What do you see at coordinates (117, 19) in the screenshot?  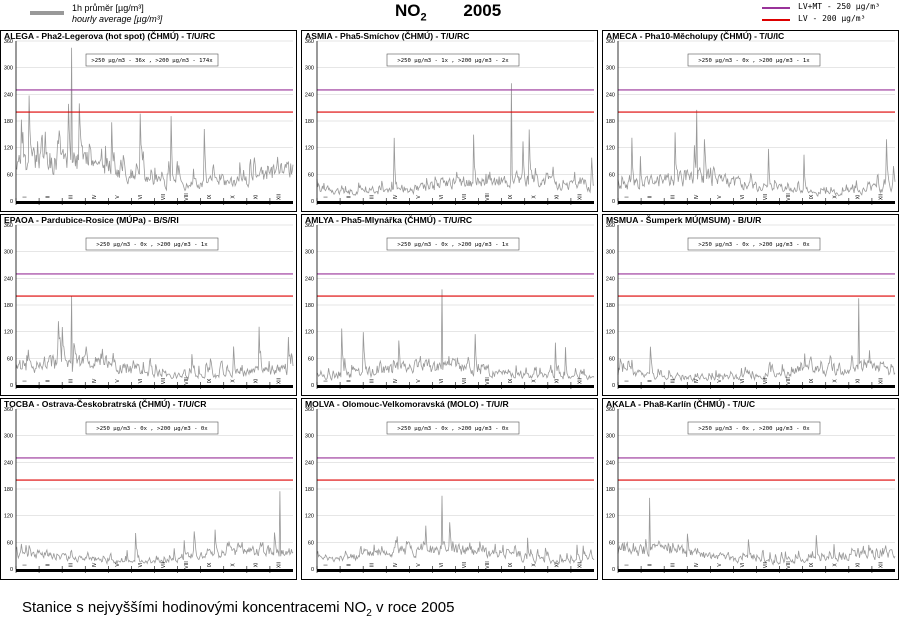 I see `series-legend-label-en: hourly average [µg/m³]` at bounding box center [117, 19].